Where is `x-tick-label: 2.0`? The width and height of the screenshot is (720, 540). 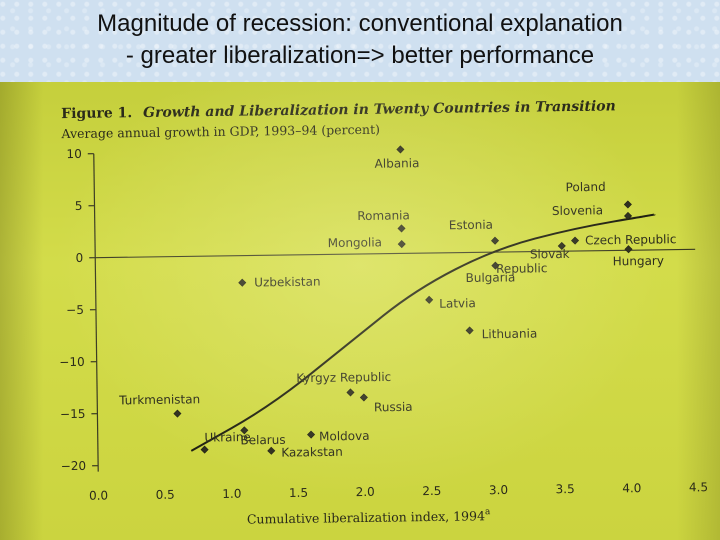 x-tick-label: 2.0 is located at coordinates (365, 492).